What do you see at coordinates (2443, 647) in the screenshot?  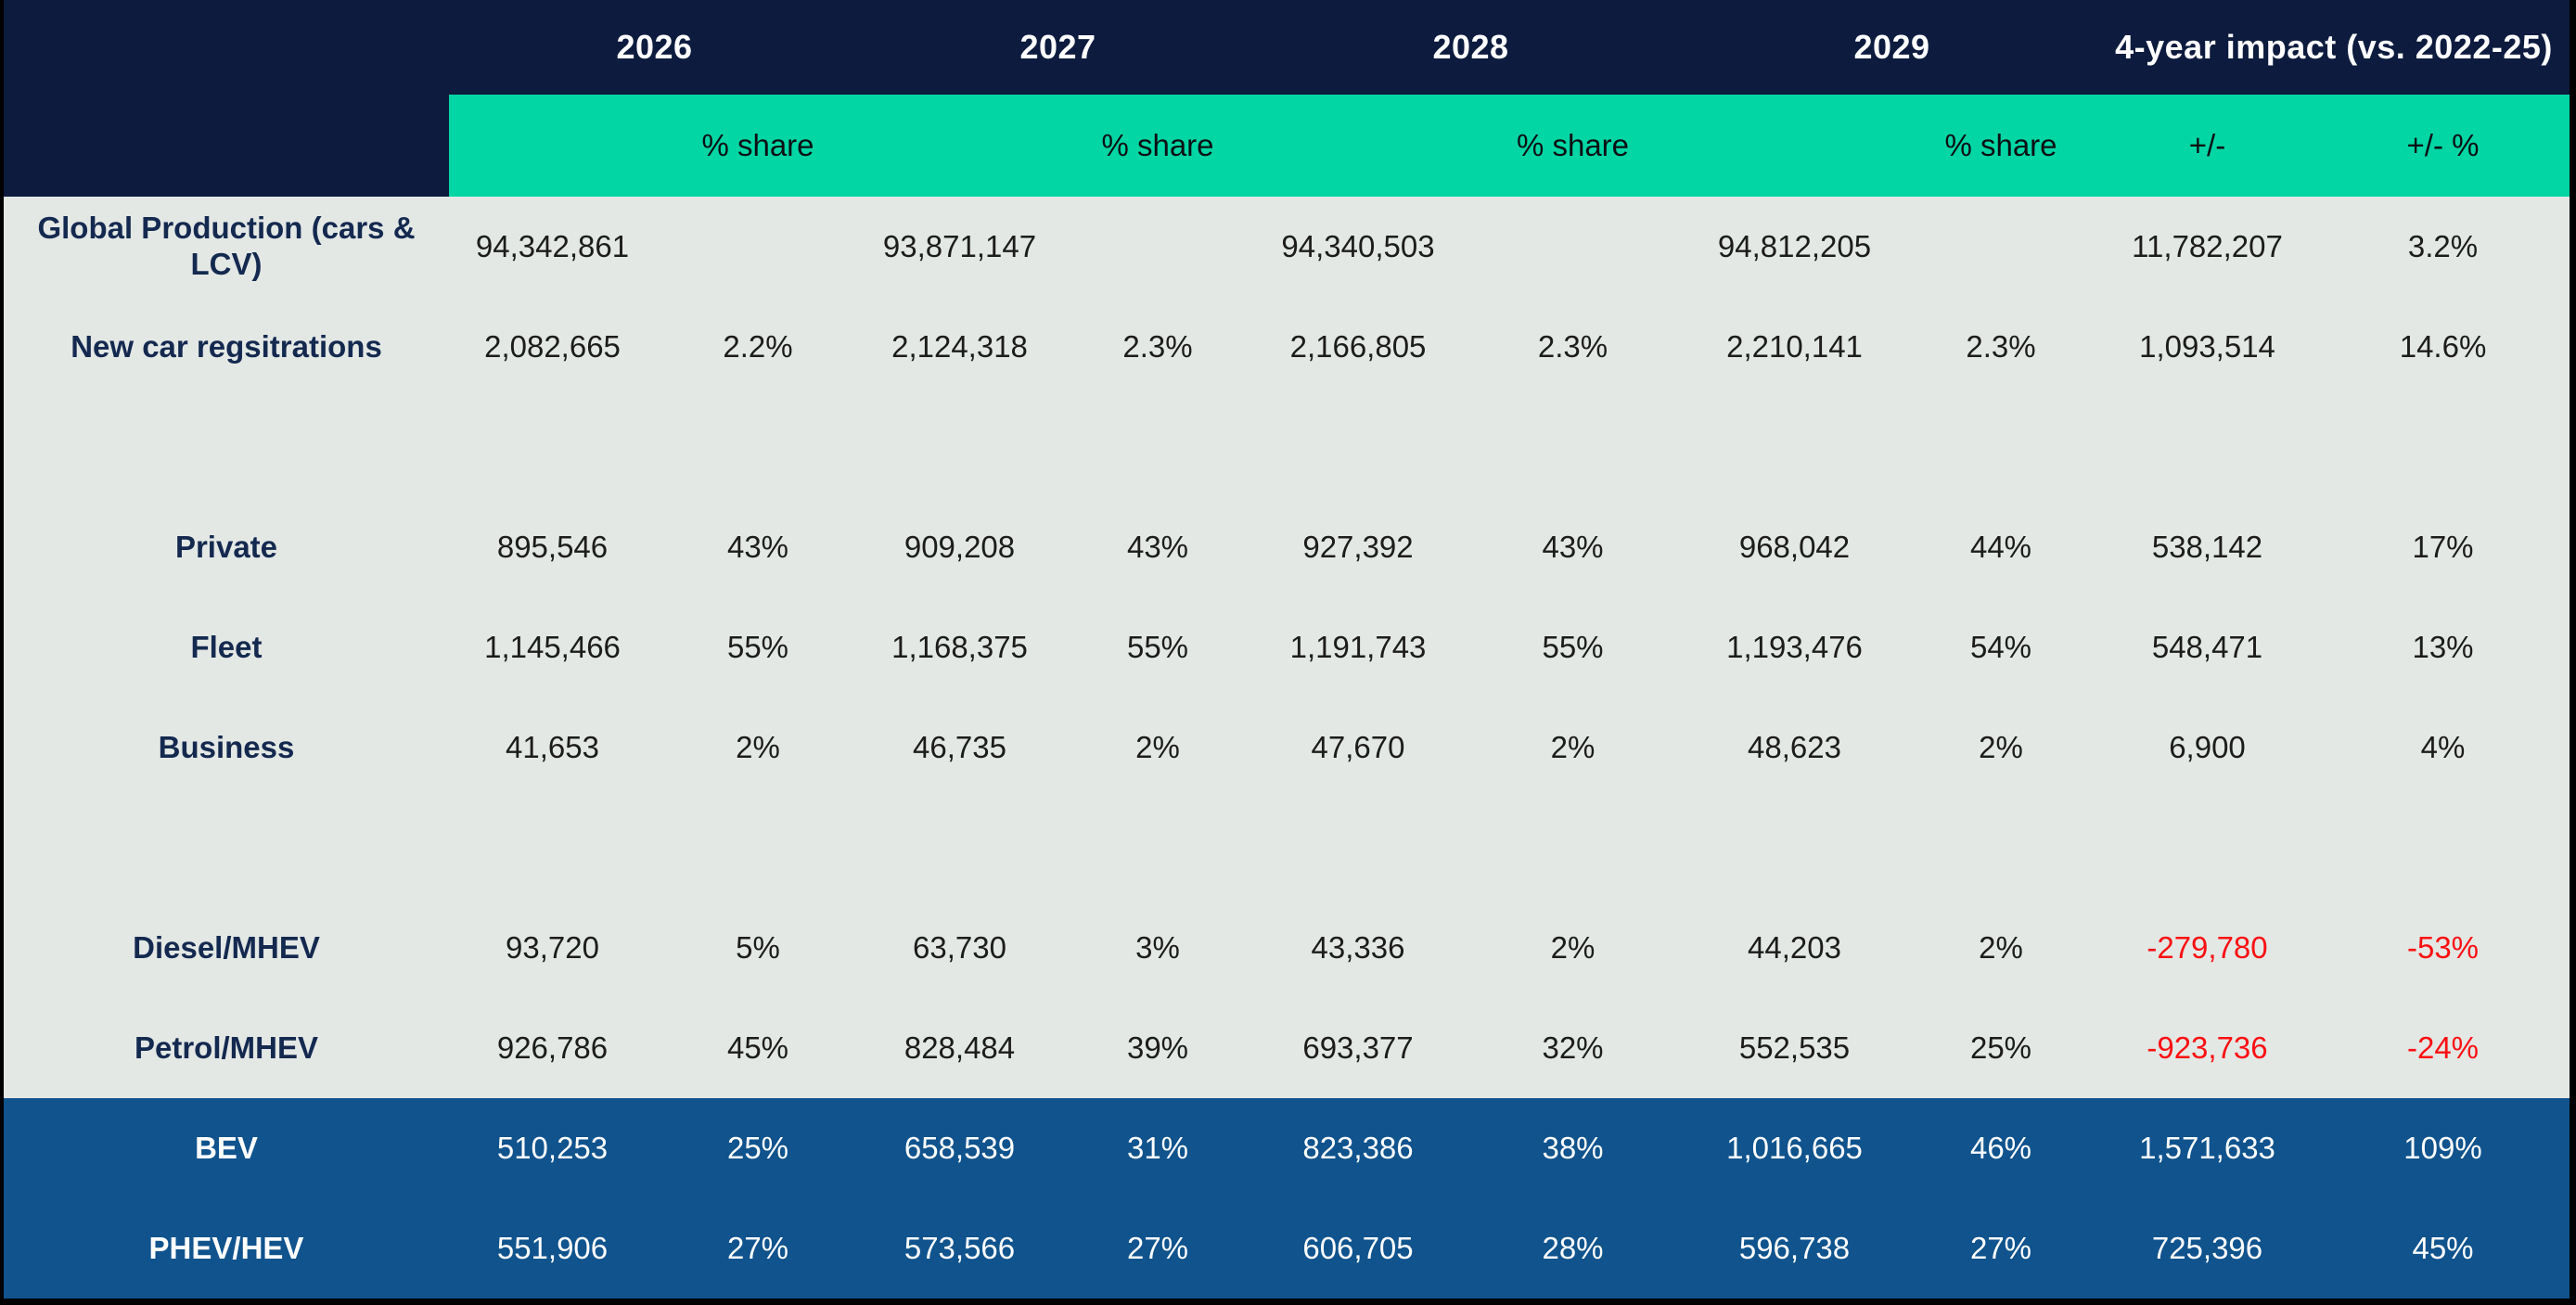 I see `impact-pct-cell: 13%` at bounding box center [2443, 647].